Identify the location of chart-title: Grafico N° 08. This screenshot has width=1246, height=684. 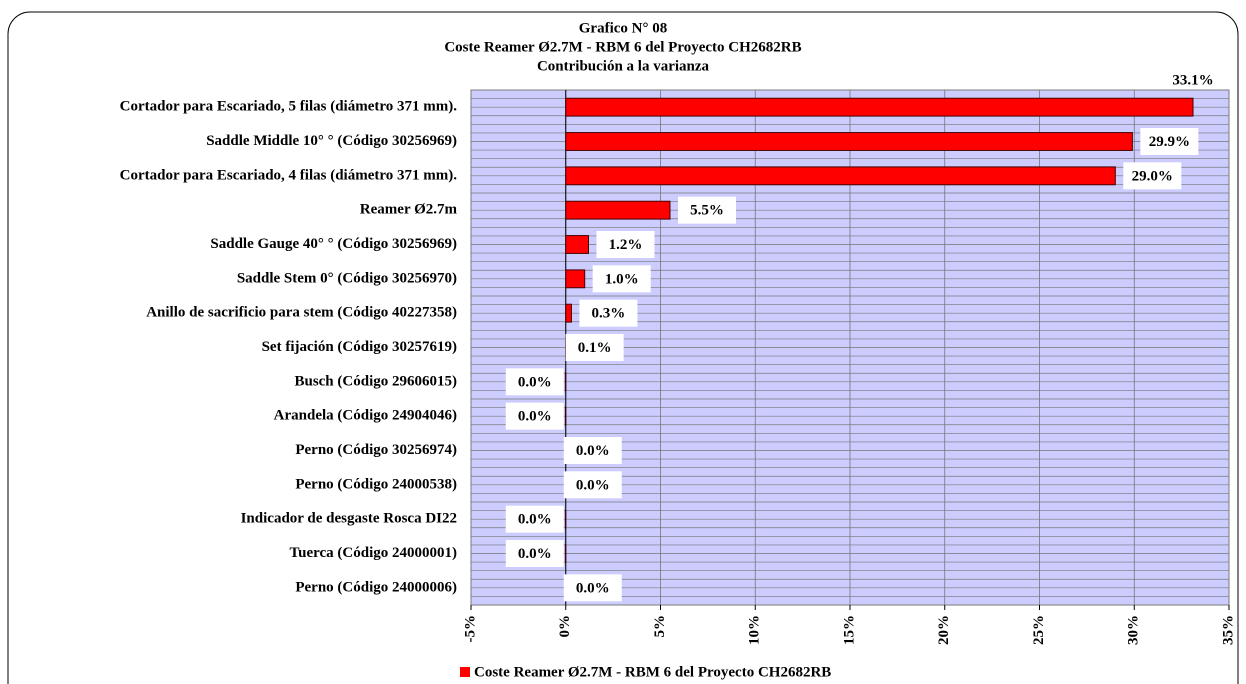
(623, 28).